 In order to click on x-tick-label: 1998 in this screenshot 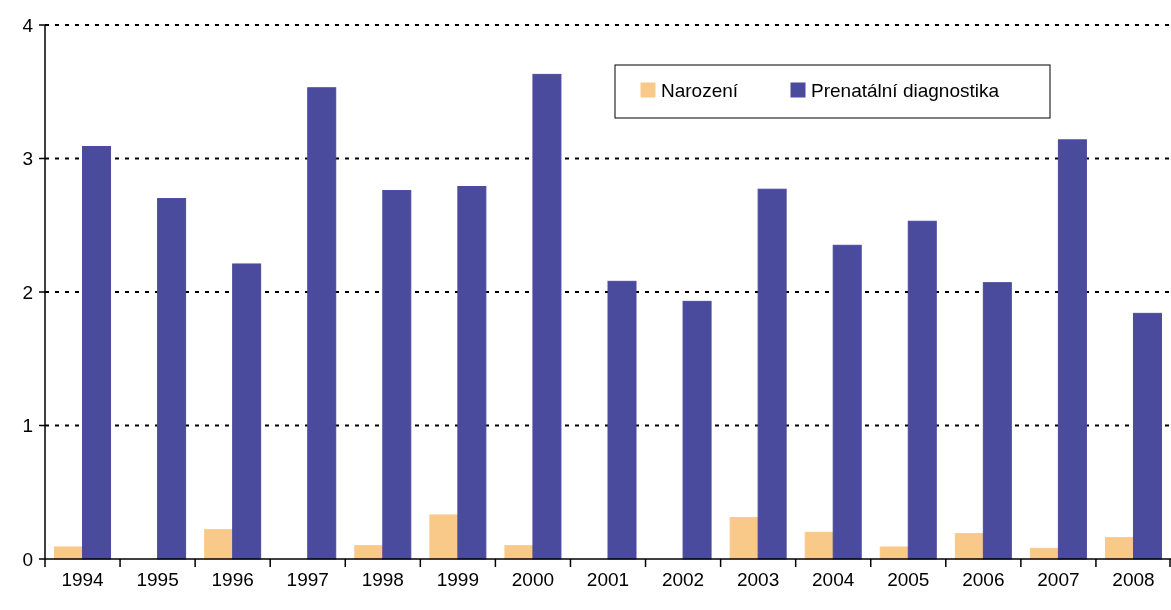, I will do `click(382, 579)`.